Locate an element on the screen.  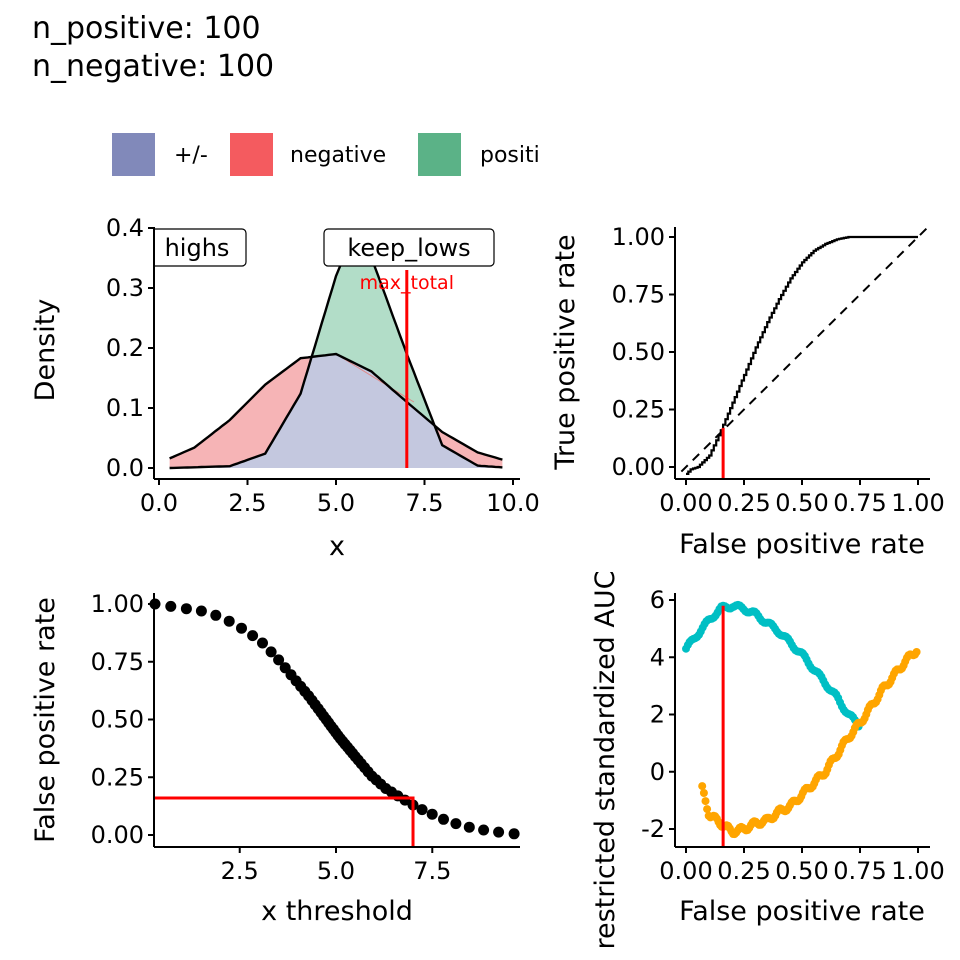
legend-label-plusminus: +/- is located at coordinates (191, 155).